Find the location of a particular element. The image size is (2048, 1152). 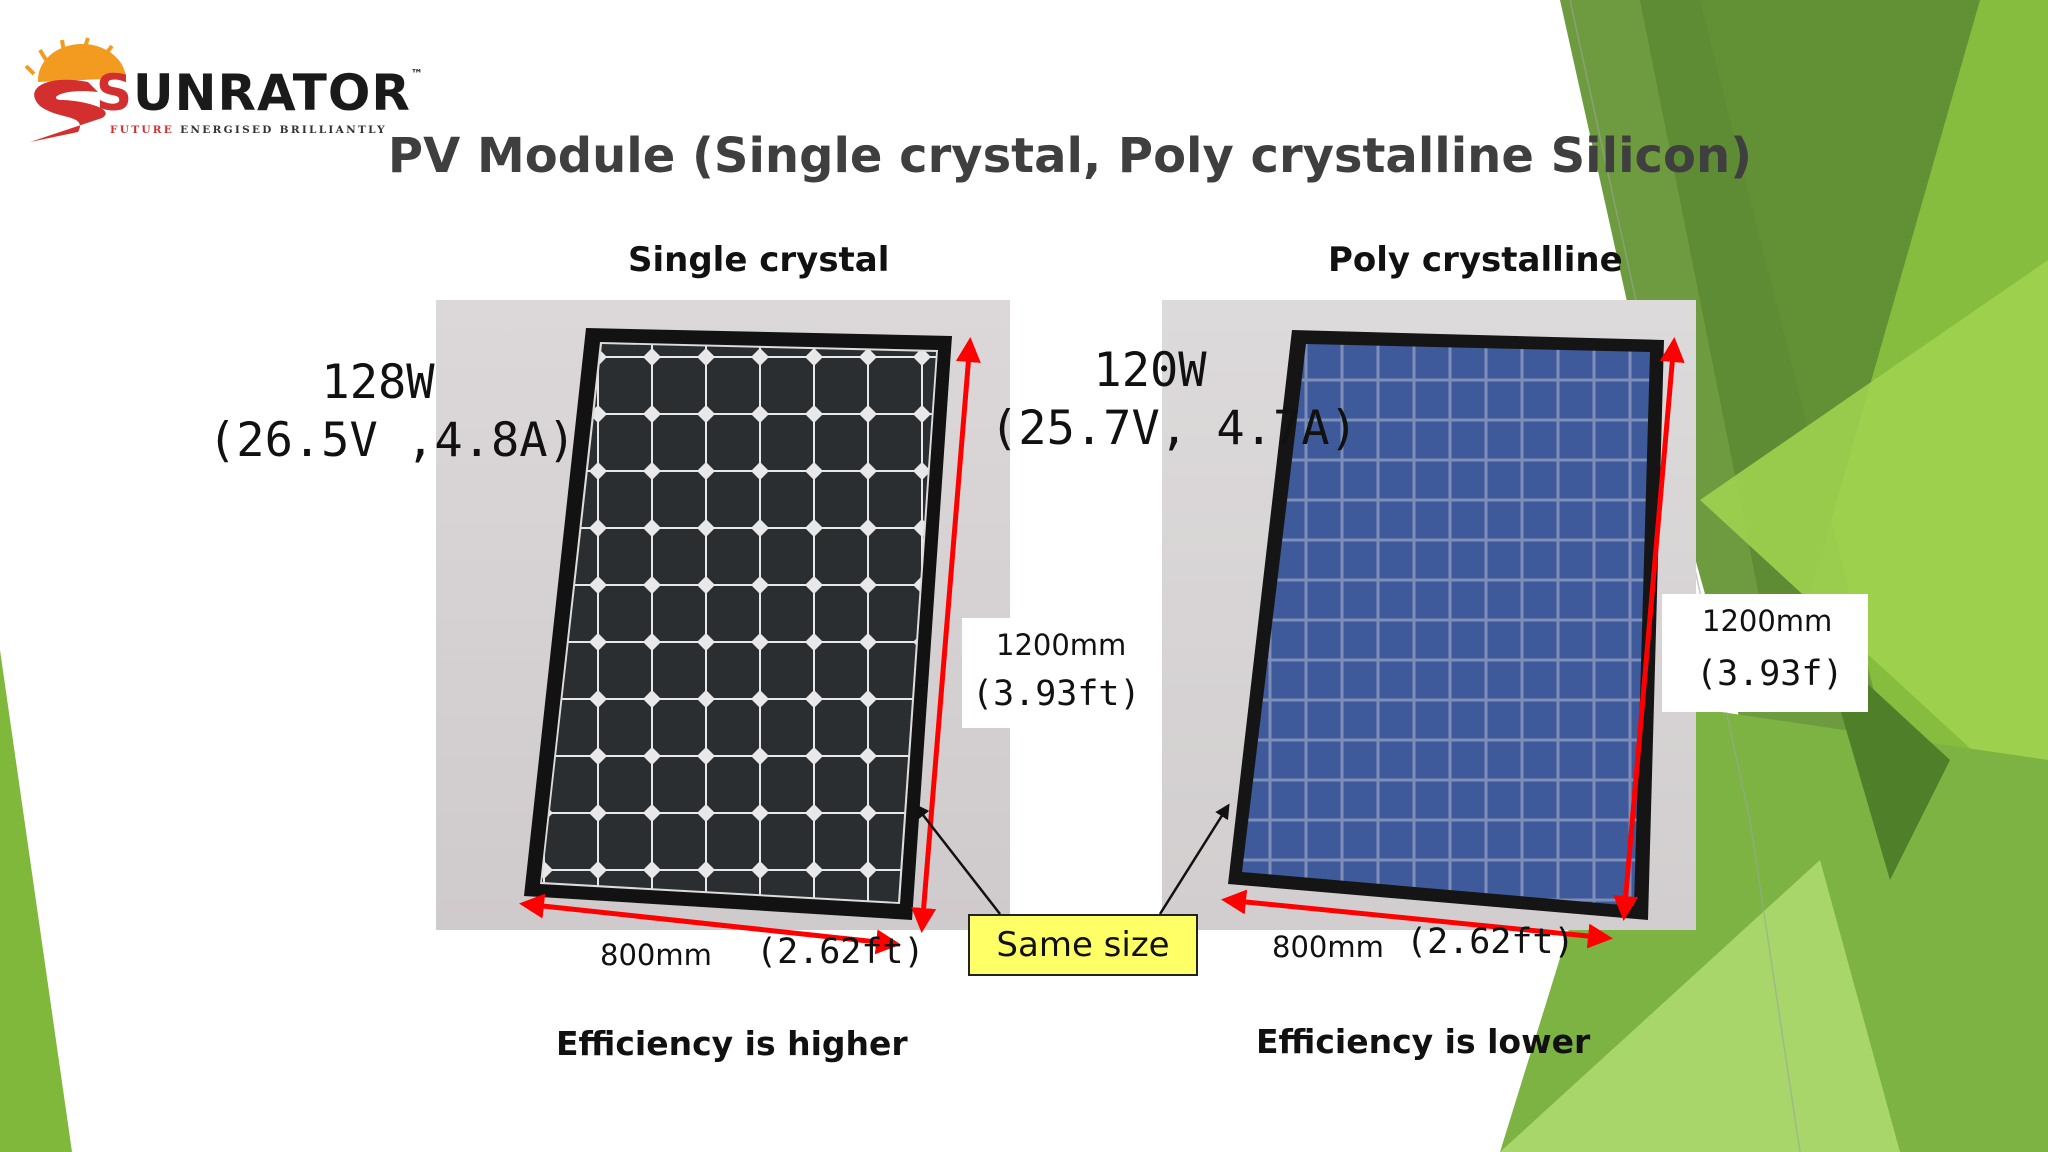

poly-crystalline-height-mm: 1200mm is located at coordinates (1767, 621).